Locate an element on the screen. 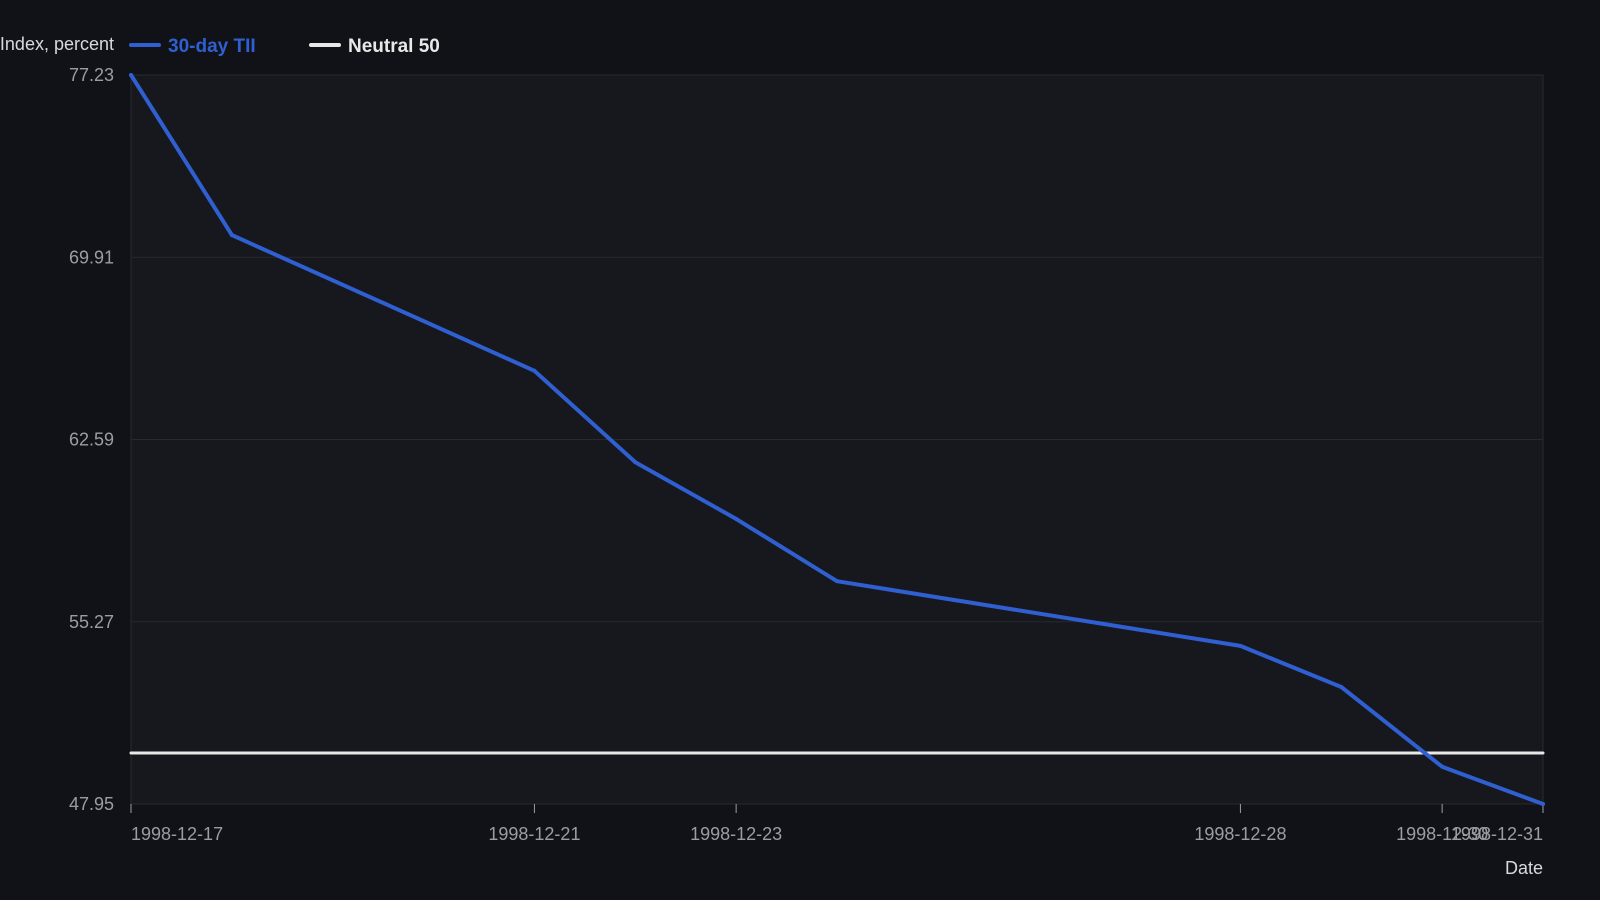 Image resolution: width=1600 pixels, height=900 pixels. x-tick-label: 1998-12-21 is located at coordinates (534, 834).